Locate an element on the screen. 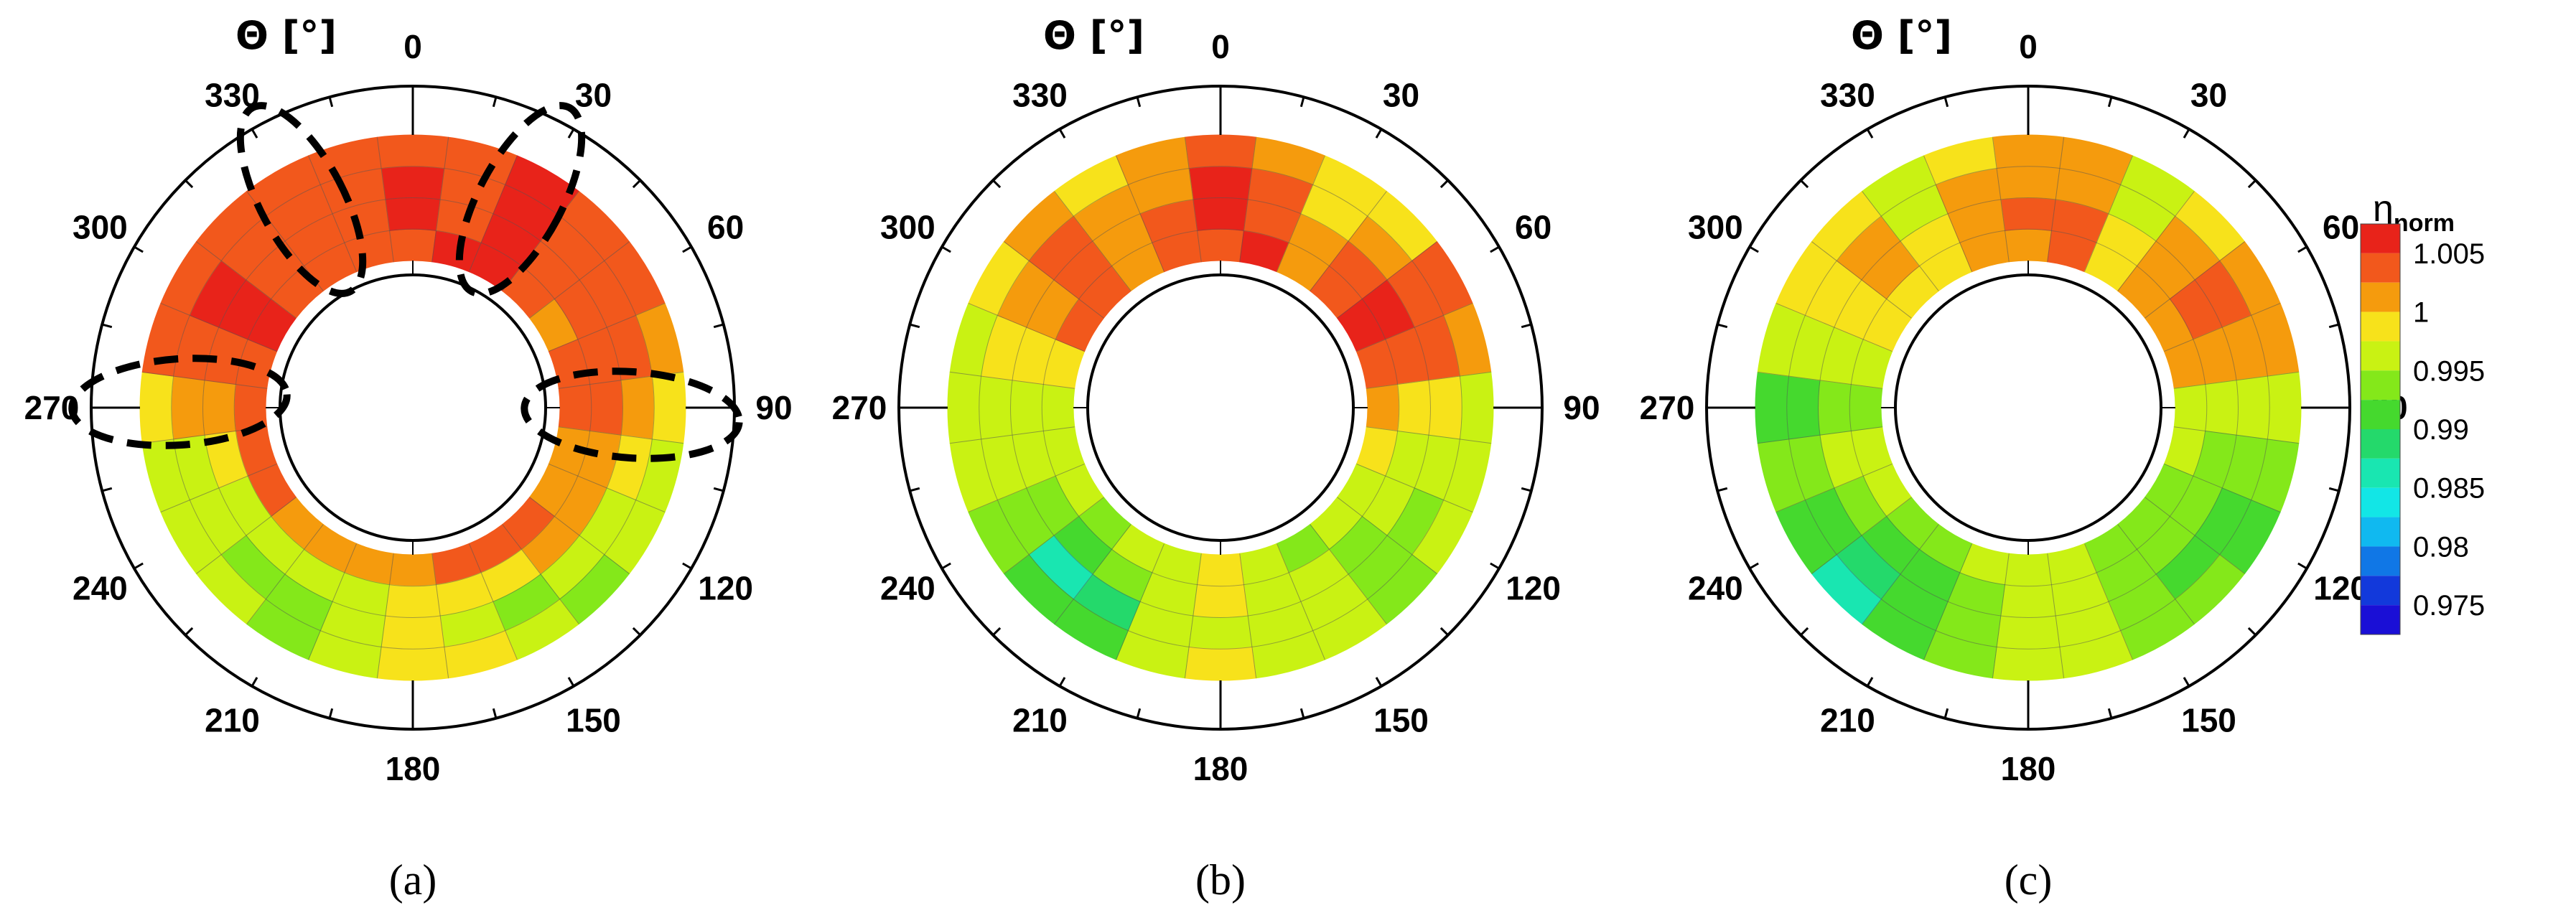 The height and width of the screenshot is (923, 2576). colorbar-tick-label: 0.995 is located at coordinates (2449, 371).